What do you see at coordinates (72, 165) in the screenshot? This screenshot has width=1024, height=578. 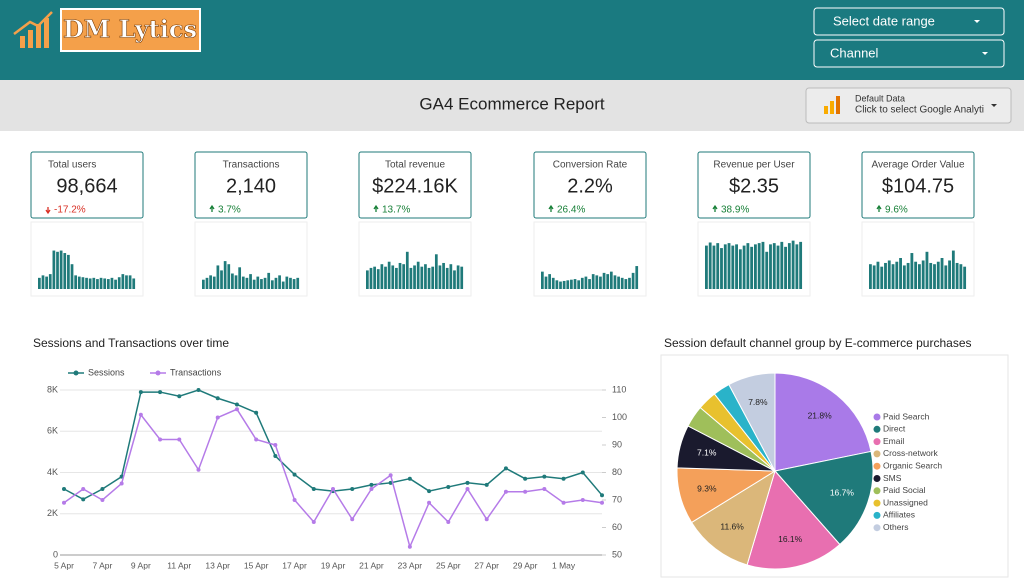 I see `kpi-name: Total users` at bounding box center [72, 165].